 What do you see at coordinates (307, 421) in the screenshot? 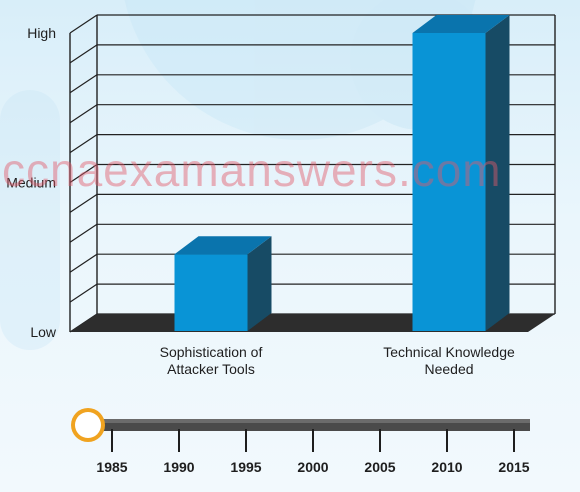
I see `timeline-track-highlight` at bounding box center [307, 421].